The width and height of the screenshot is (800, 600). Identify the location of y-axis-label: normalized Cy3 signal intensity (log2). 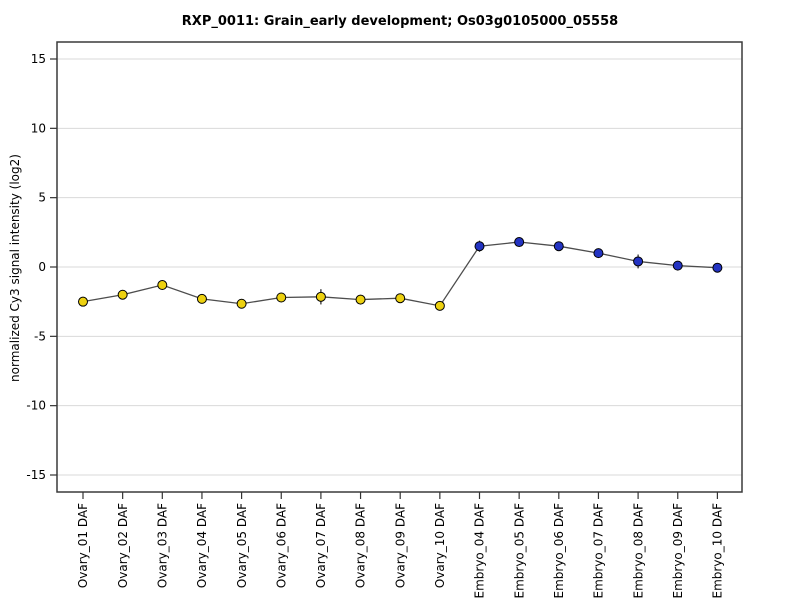
(15, 268).